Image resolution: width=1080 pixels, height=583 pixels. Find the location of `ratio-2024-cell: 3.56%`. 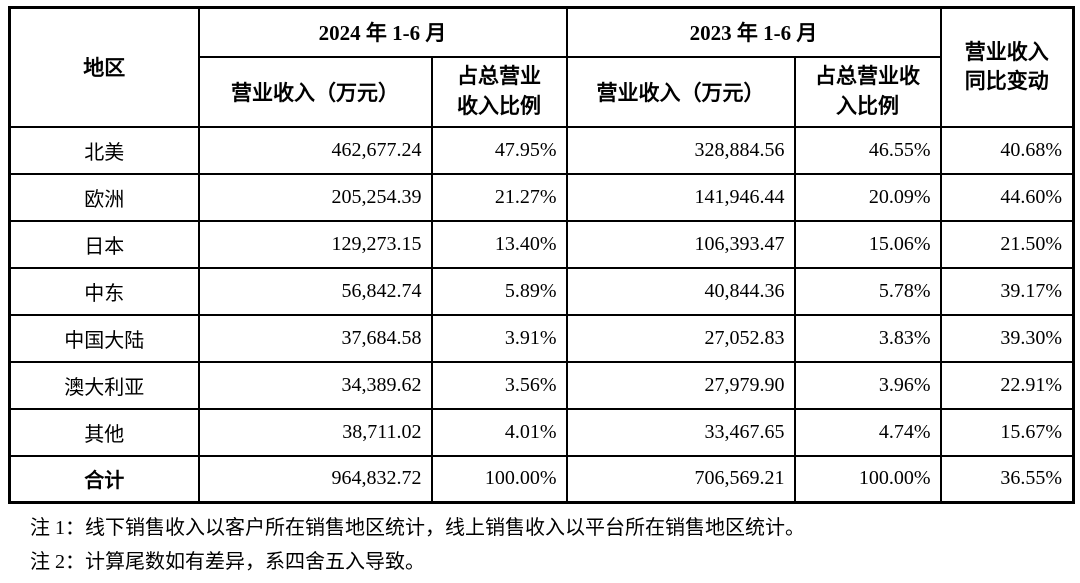

ratio-2024-cell: 3.56% is located at coordinates (499, 385).